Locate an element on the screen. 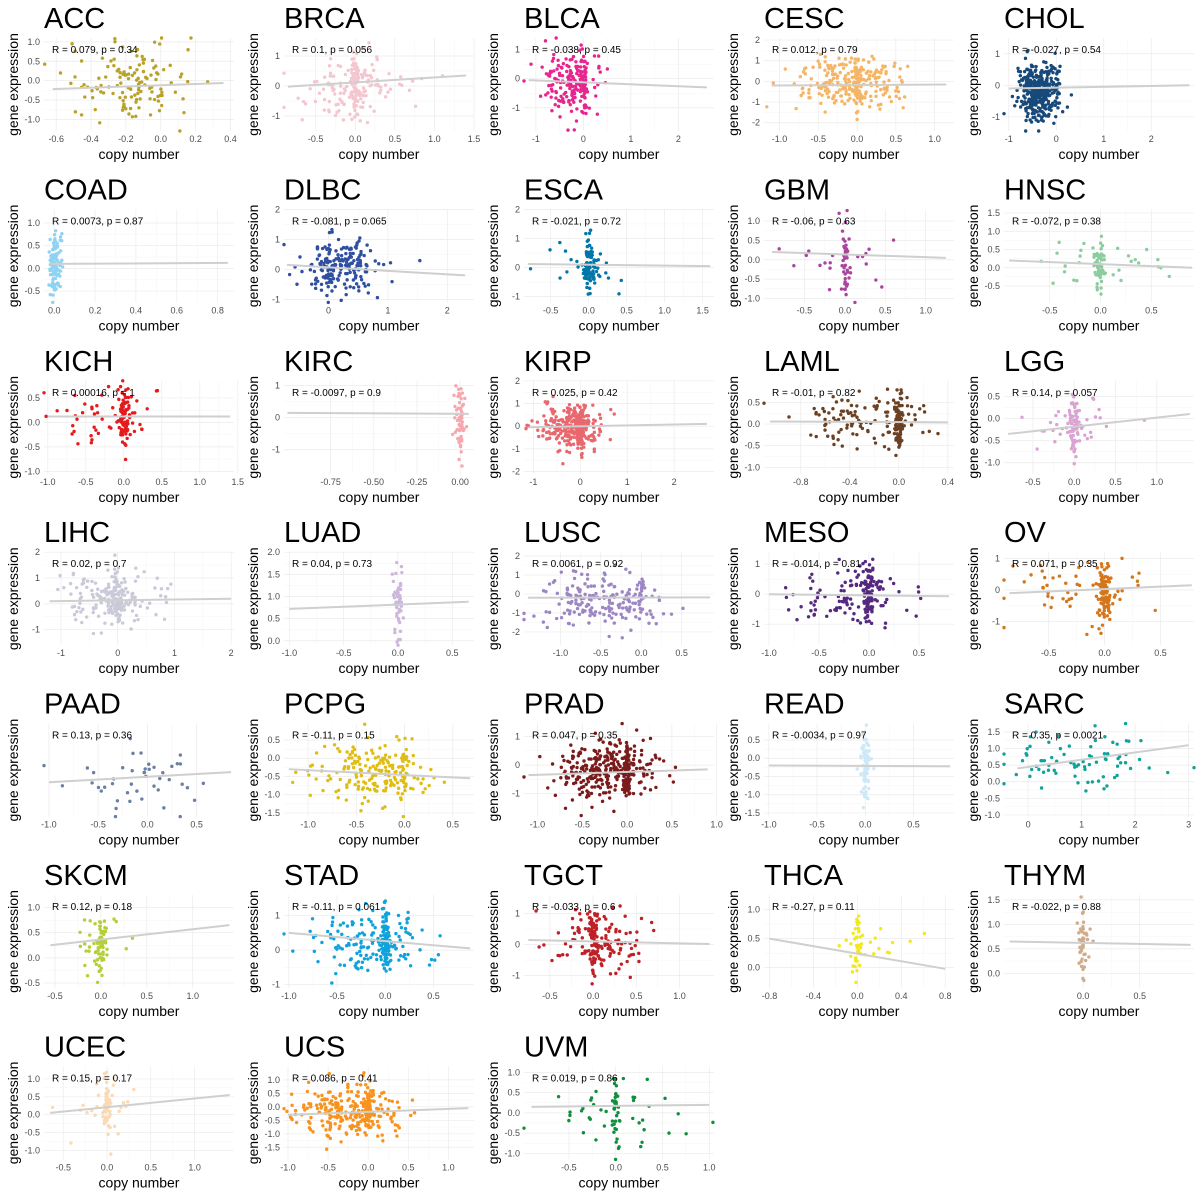  panel-title: LUSC is located at coordinates (562, 533).